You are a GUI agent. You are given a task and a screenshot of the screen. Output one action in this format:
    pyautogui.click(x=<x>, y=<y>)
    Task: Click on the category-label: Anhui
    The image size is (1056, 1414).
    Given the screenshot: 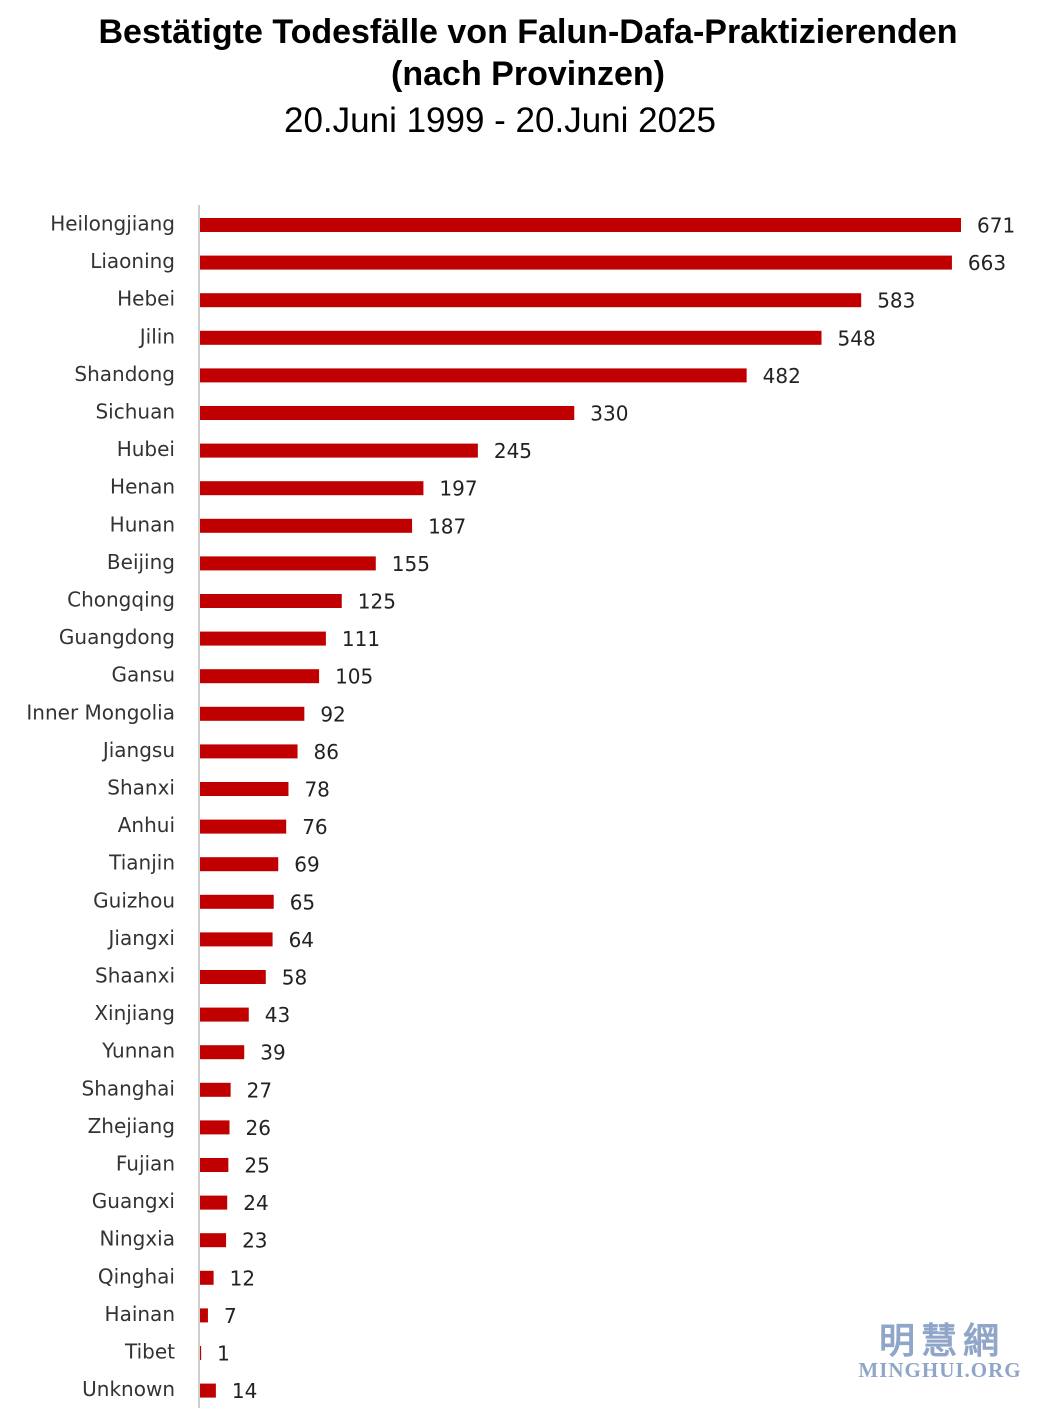 What is the action you would take?
    pyautogui.click(x=146, y=825)
    